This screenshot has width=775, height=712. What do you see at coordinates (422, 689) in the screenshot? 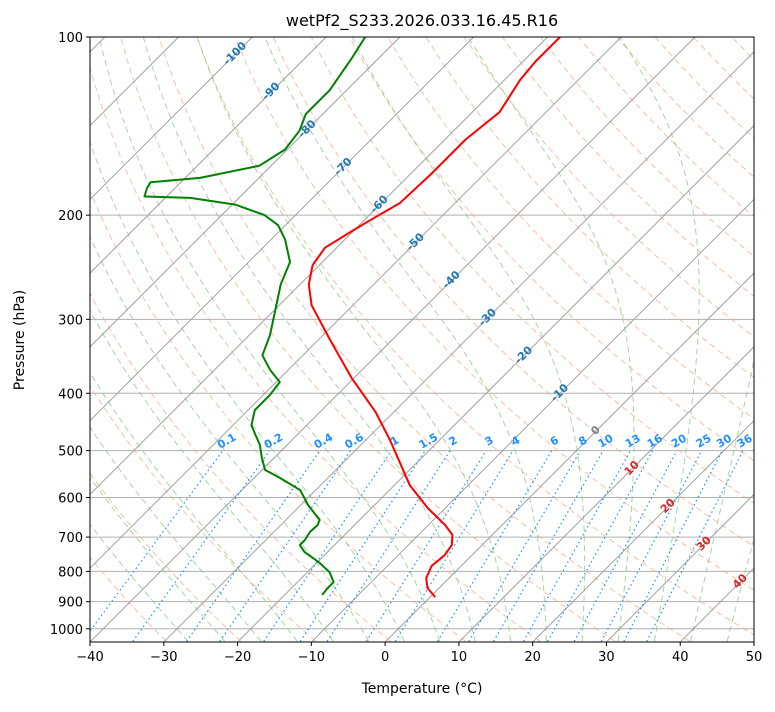
I see `x-axis-label: Temperature (°C)` at bounding box center [422, 689].